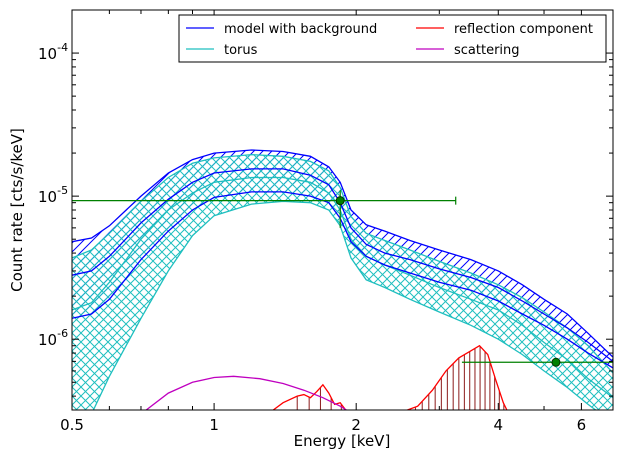  Describe the element at coordinates (53, 52) in the screenshot. I see `y-tick-label: 10⁻⁴` at that location.